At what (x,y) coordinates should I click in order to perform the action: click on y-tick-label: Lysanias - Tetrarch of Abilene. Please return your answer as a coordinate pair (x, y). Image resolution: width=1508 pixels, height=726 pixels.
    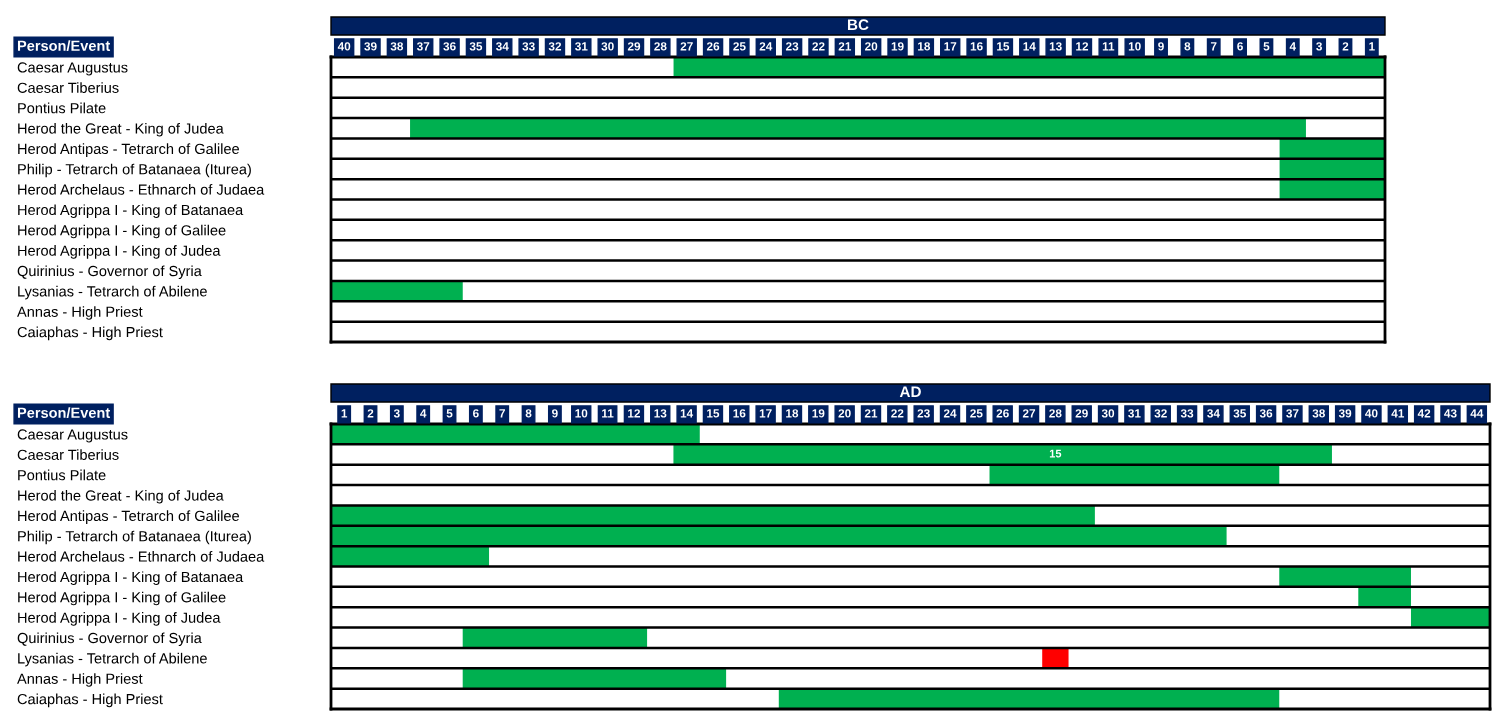
    Looking at the image, I should click on (112, 659).